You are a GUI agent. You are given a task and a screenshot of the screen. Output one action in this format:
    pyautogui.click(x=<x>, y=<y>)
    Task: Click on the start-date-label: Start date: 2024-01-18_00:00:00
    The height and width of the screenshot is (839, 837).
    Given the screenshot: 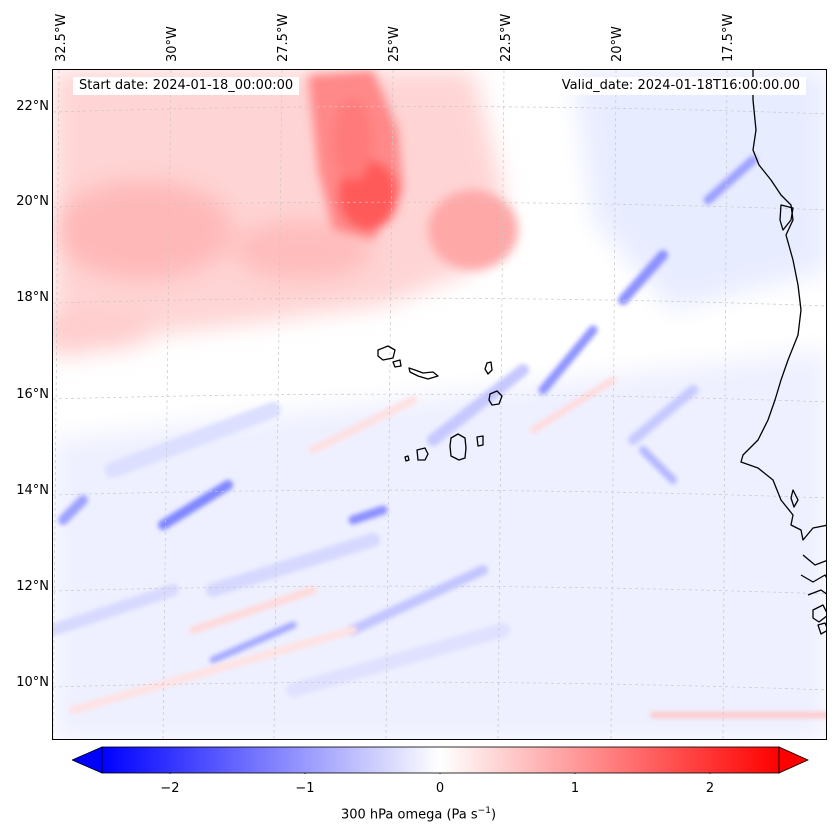 What is the action you would take?
    pyautogui.click(x=186, y=86)
    